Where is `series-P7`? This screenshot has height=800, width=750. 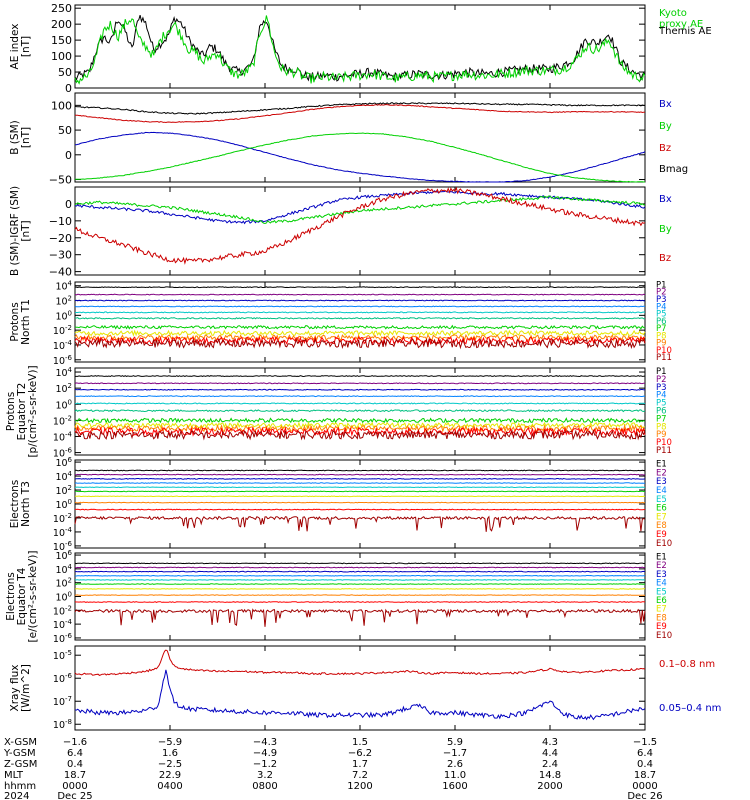
series-P7 is located at coordinates (360, 420).